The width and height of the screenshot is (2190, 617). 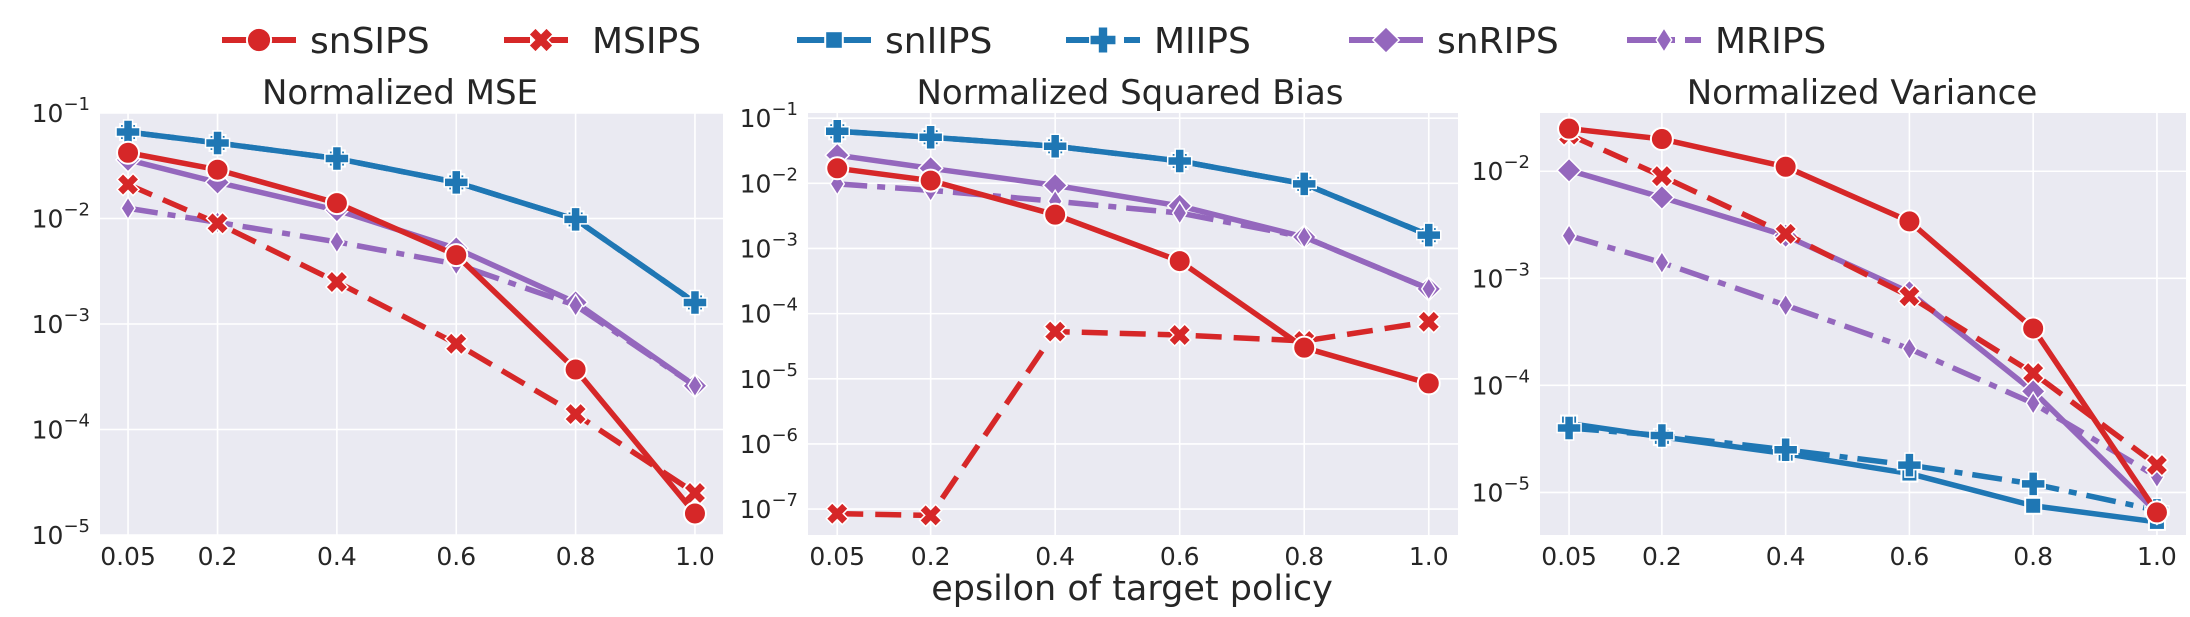 What do you see at coordinates (337, 556) in the screenshot?
I see `x-tick-label: 0.4` at bounding box center [337, 556].